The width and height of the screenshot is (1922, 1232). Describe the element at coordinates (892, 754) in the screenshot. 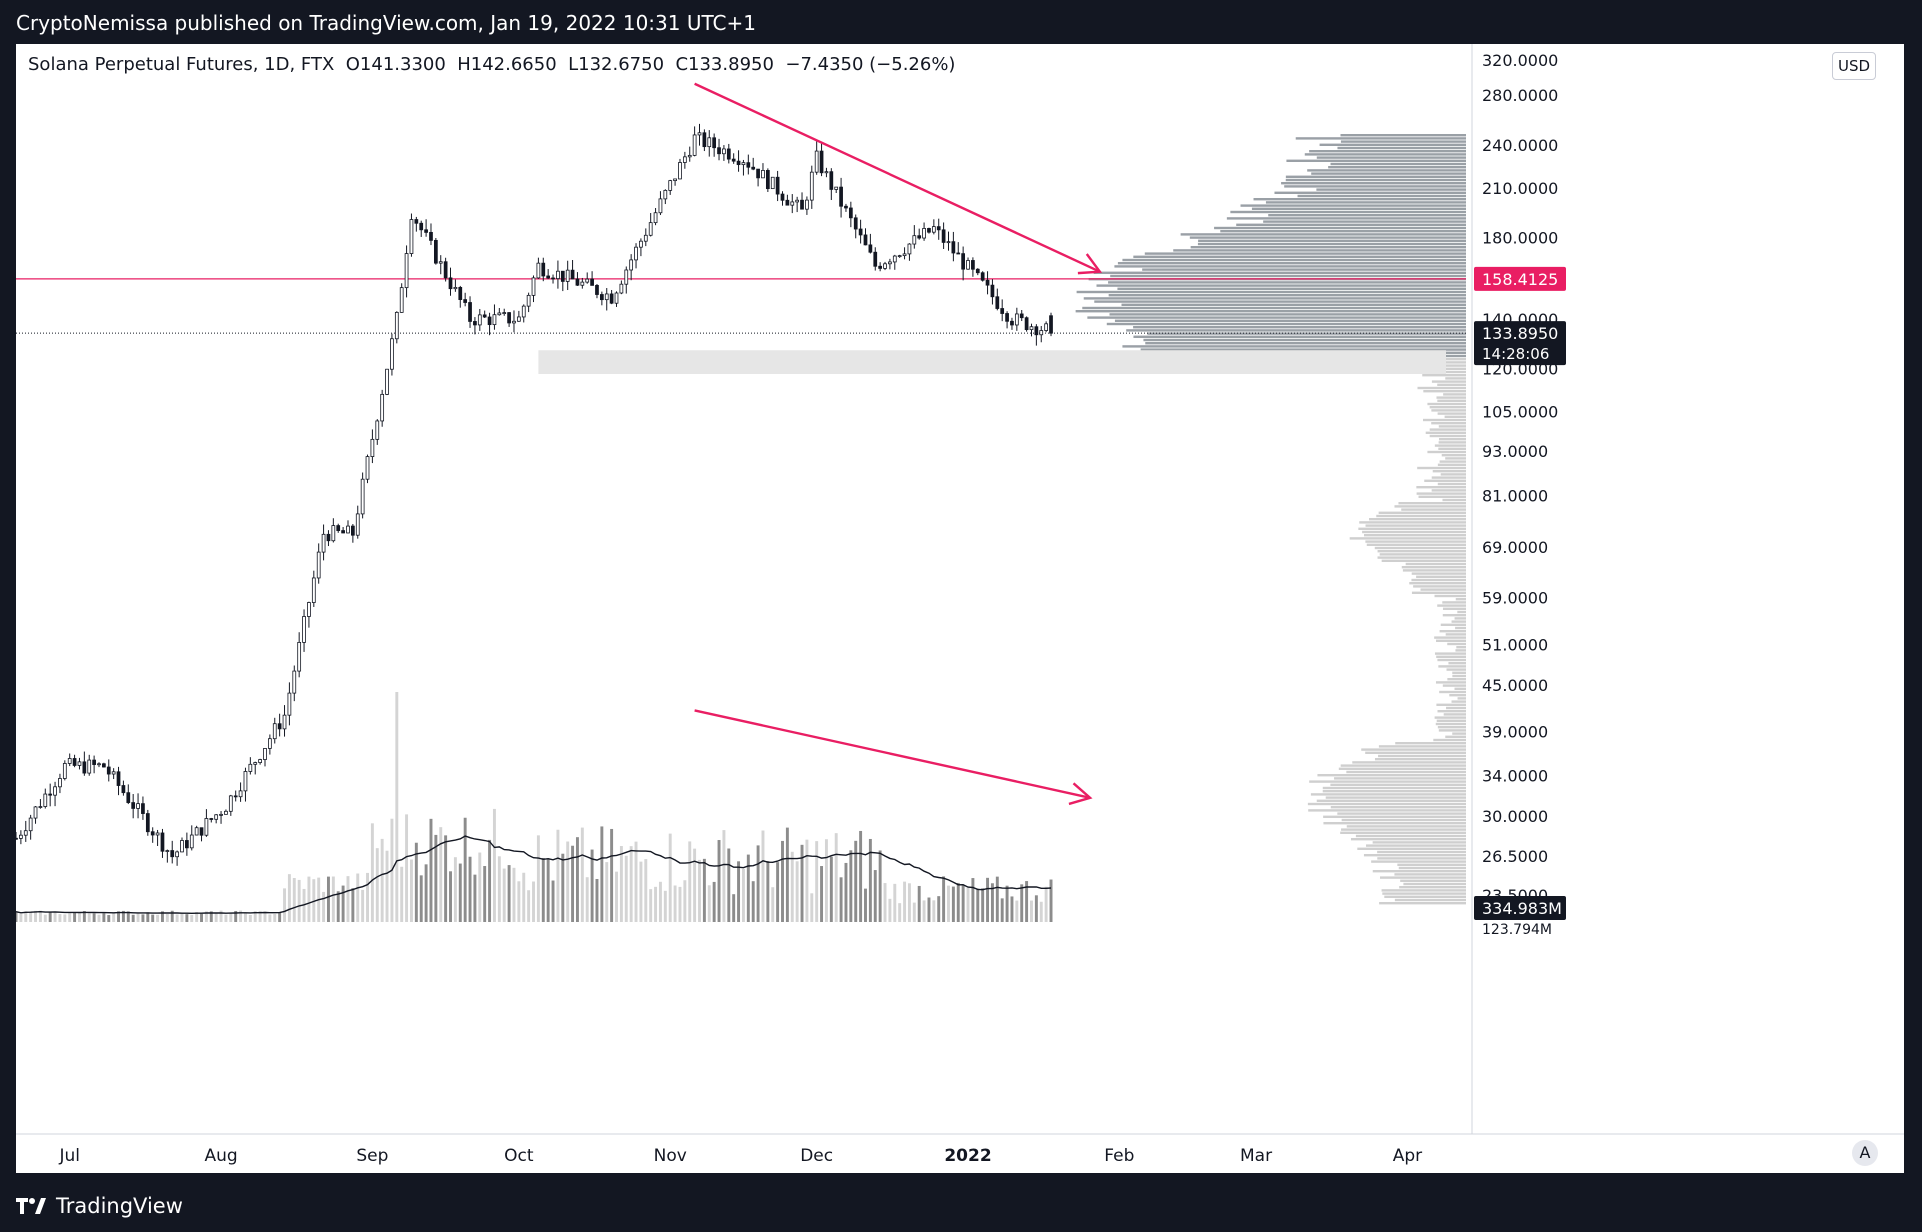

I see `volume-trend-arrow-shaft` at that location.